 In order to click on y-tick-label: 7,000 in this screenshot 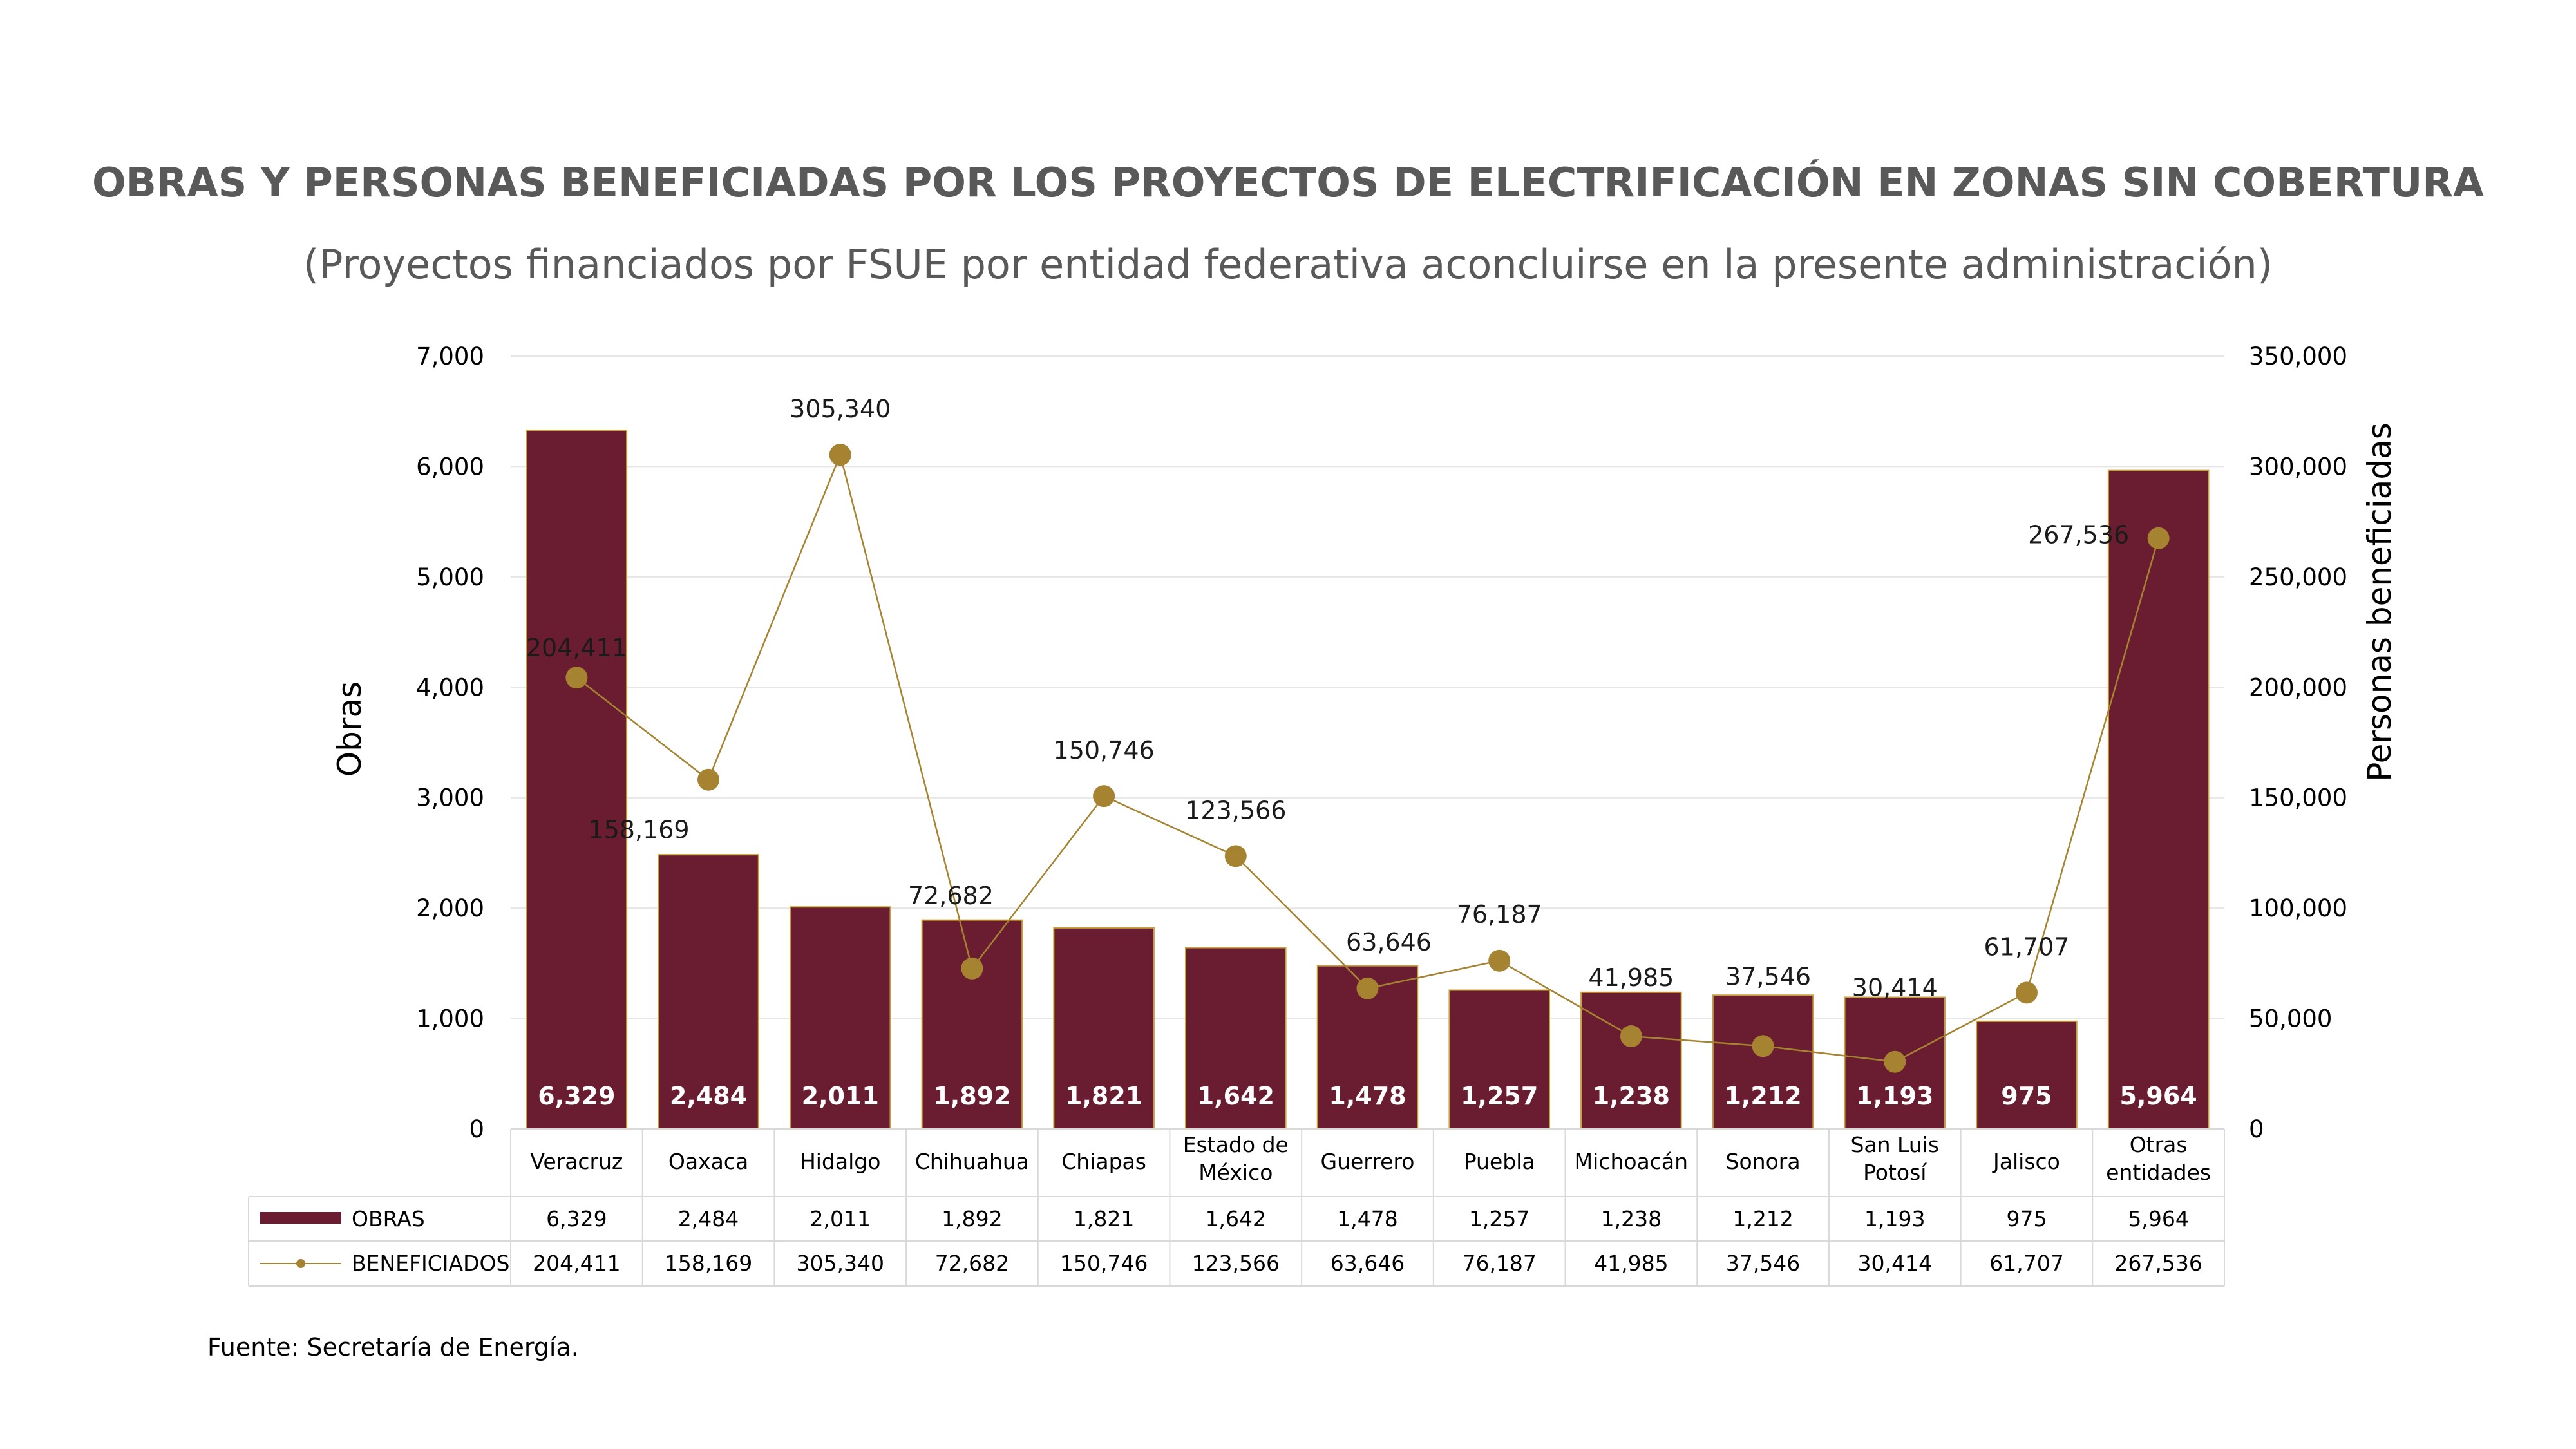, I will do `click(450, 356)`.